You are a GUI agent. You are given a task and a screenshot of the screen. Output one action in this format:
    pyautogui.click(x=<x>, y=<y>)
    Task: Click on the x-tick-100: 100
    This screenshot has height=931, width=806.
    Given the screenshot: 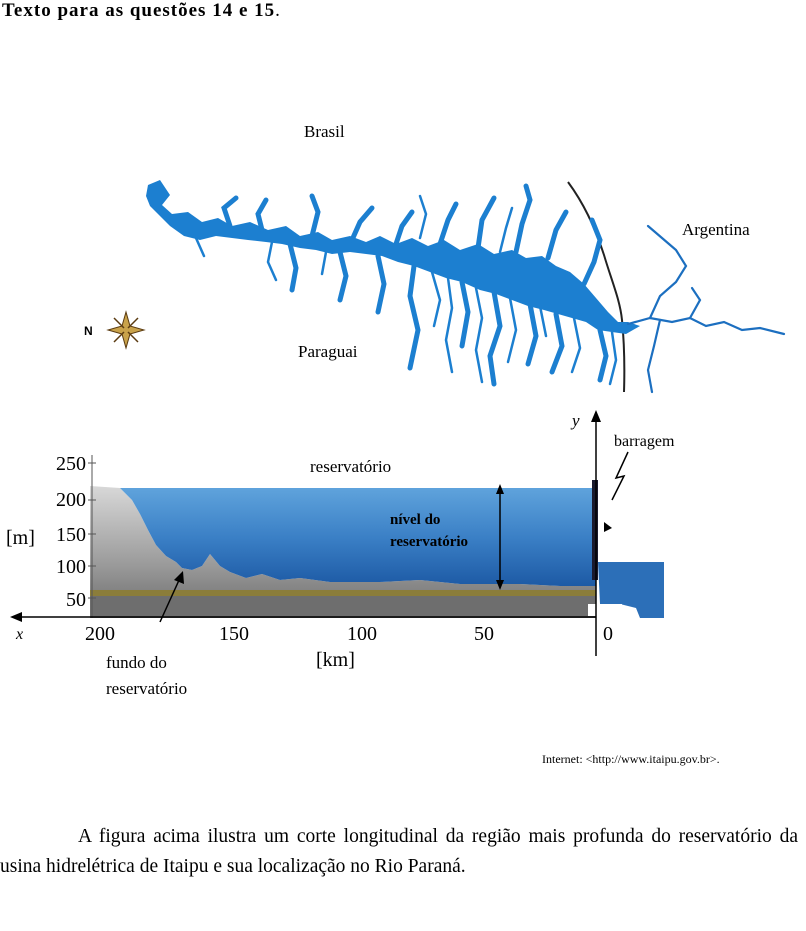 What is the action you would take?
    pyautogui.click(x=362, y=634)
    